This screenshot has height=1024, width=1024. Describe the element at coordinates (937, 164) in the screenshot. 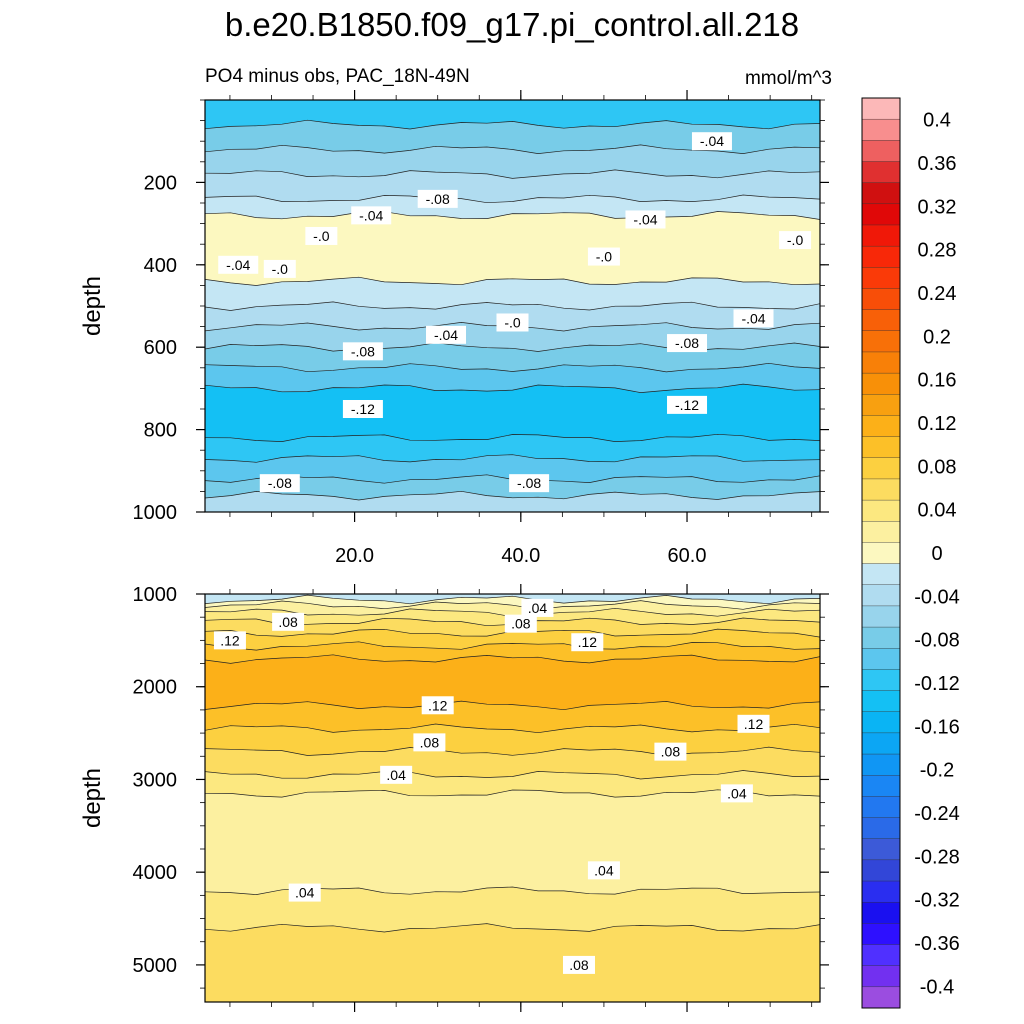

I see `colorbar-tick-label: 0.36` at that location.